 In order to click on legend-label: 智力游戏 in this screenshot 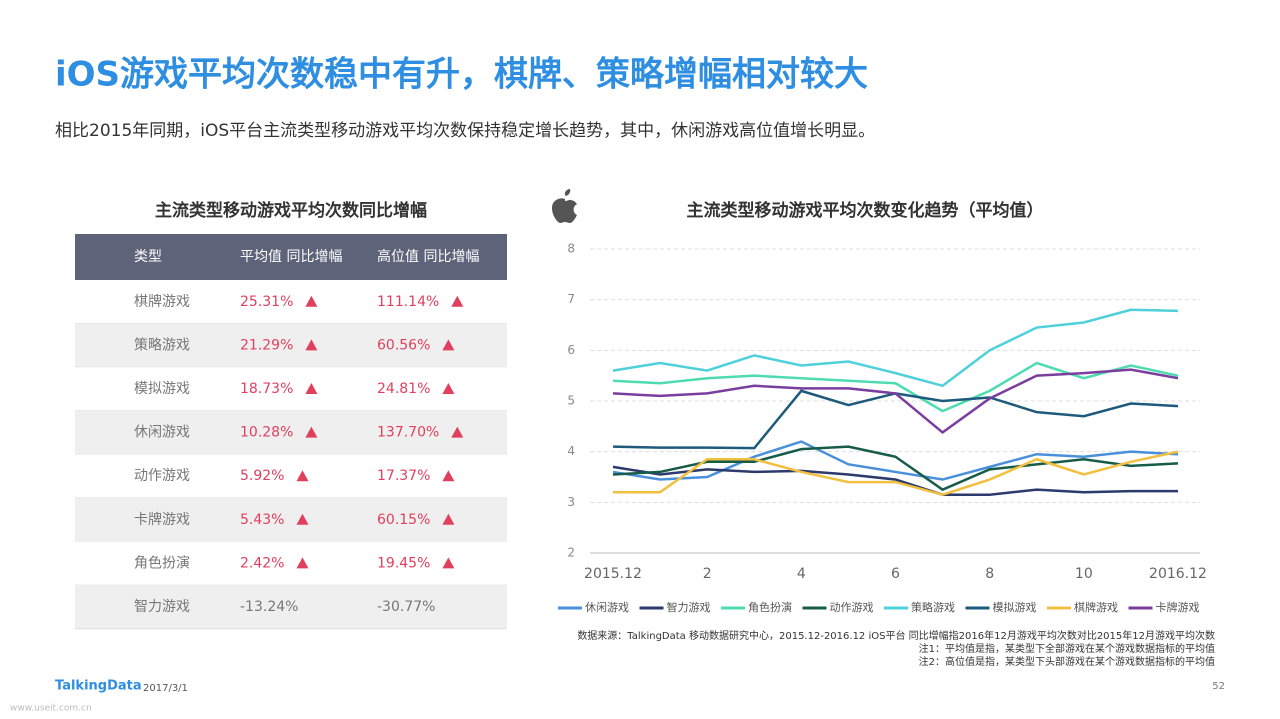, I will do `click(689, 607)`.